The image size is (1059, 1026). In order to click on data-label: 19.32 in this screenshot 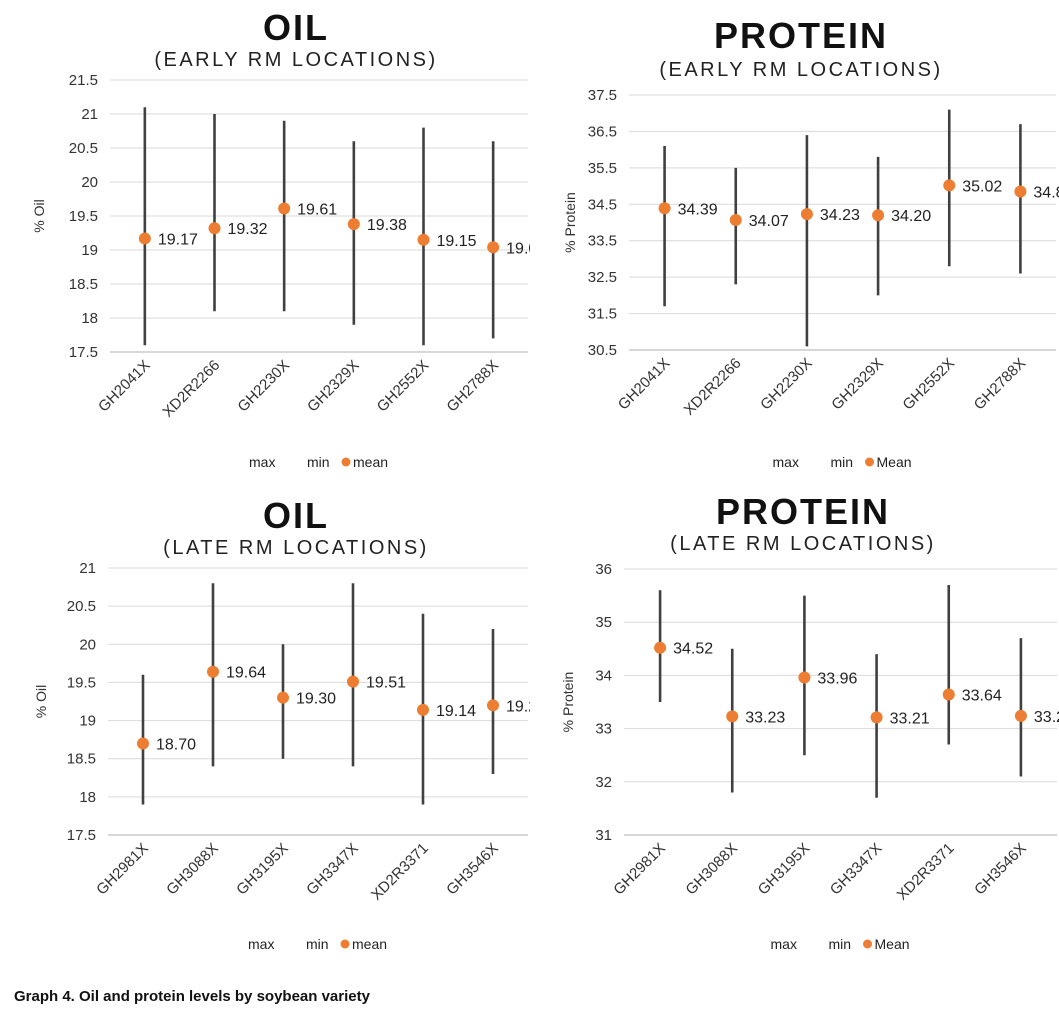, I will do `click(248, 229)`.